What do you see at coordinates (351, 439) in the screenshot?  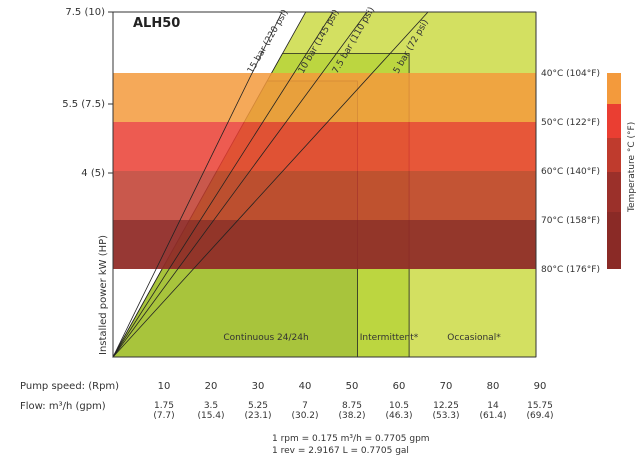 I see `conversion-note-rpm: 1 rpm = 0.175 m³/h = 0.7705 gpm` at bounding box center [351, 439].